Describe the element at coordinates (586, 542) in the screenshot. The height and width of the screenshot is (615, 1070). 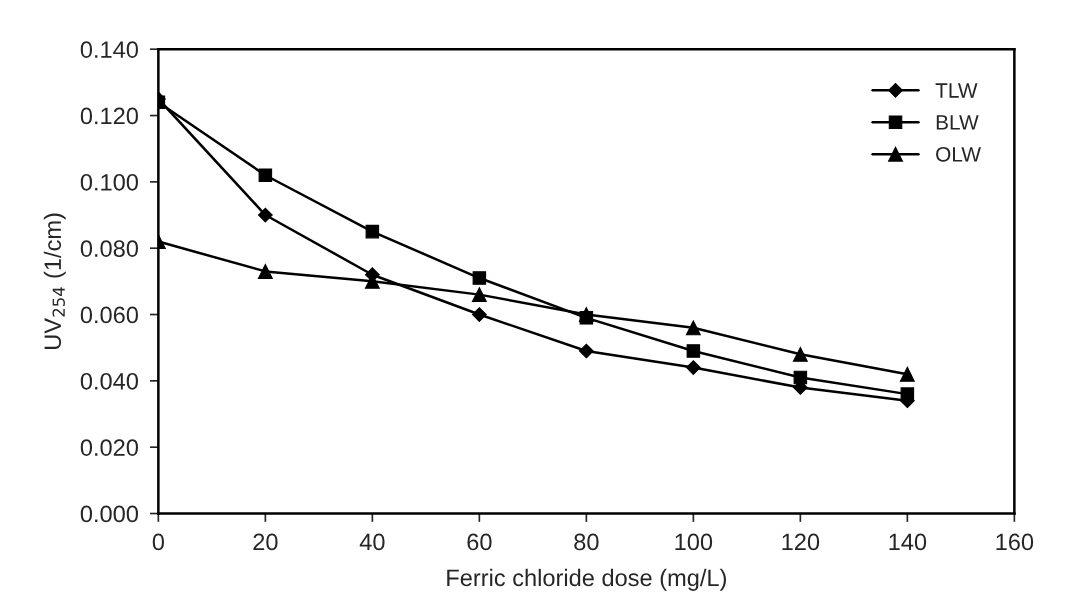
I see `x-tick-label: 80` at that location.